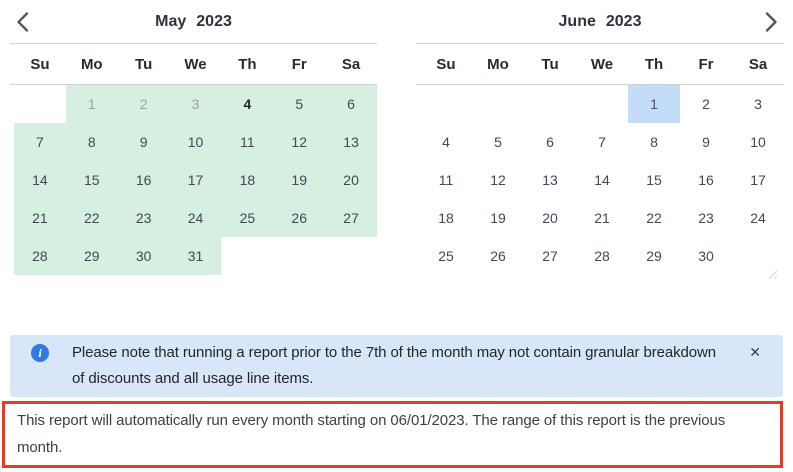  Describe the element at coordinates (446, 142) in the screenshot. I see `day-cell-june-4: 4` at that location.